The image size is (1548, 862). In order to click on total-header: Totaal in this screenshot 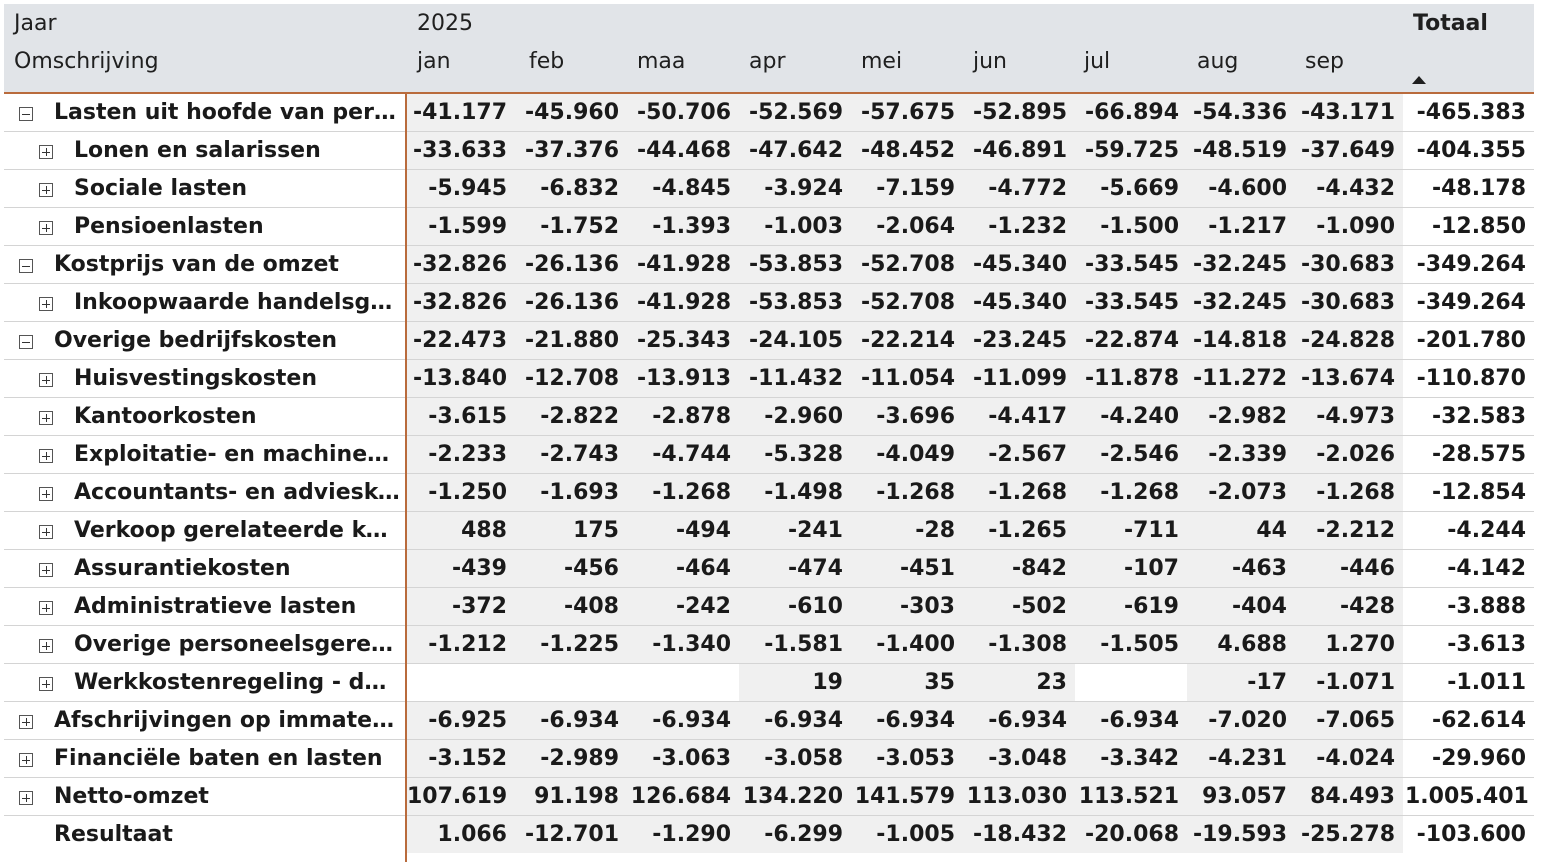, I will do `click(1450, 23)`.